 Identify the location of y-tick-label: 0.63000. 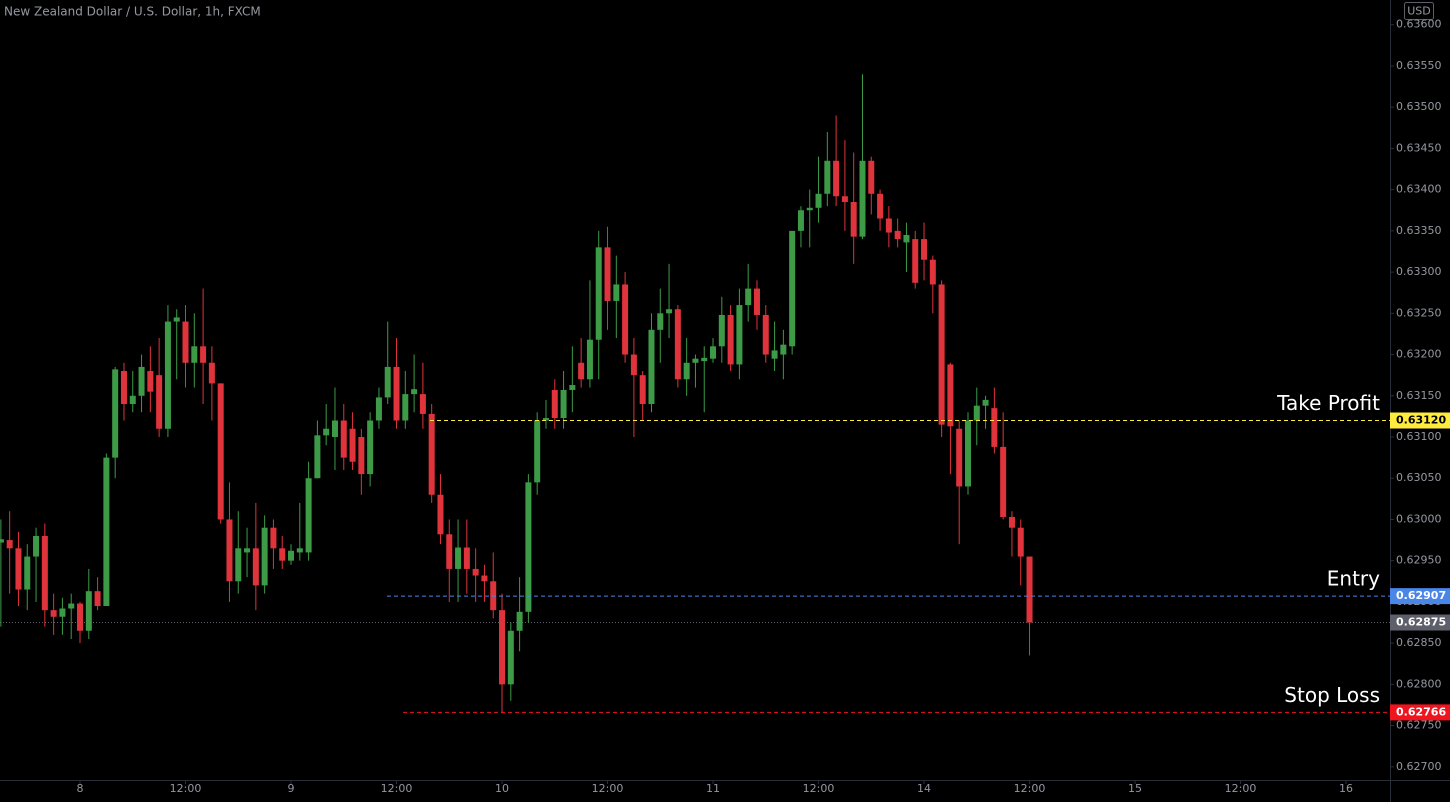
(1419, 518).